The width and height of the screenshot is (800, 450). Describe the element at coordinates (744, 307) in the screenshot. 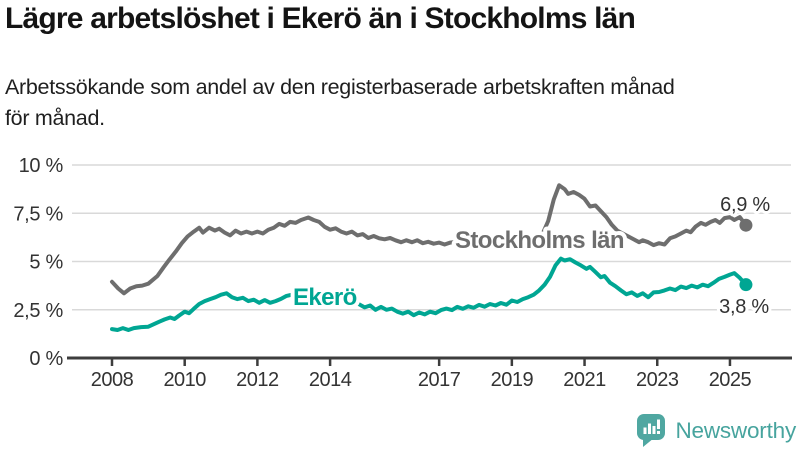

I see `end-value-label: 3,8 %` at that location.